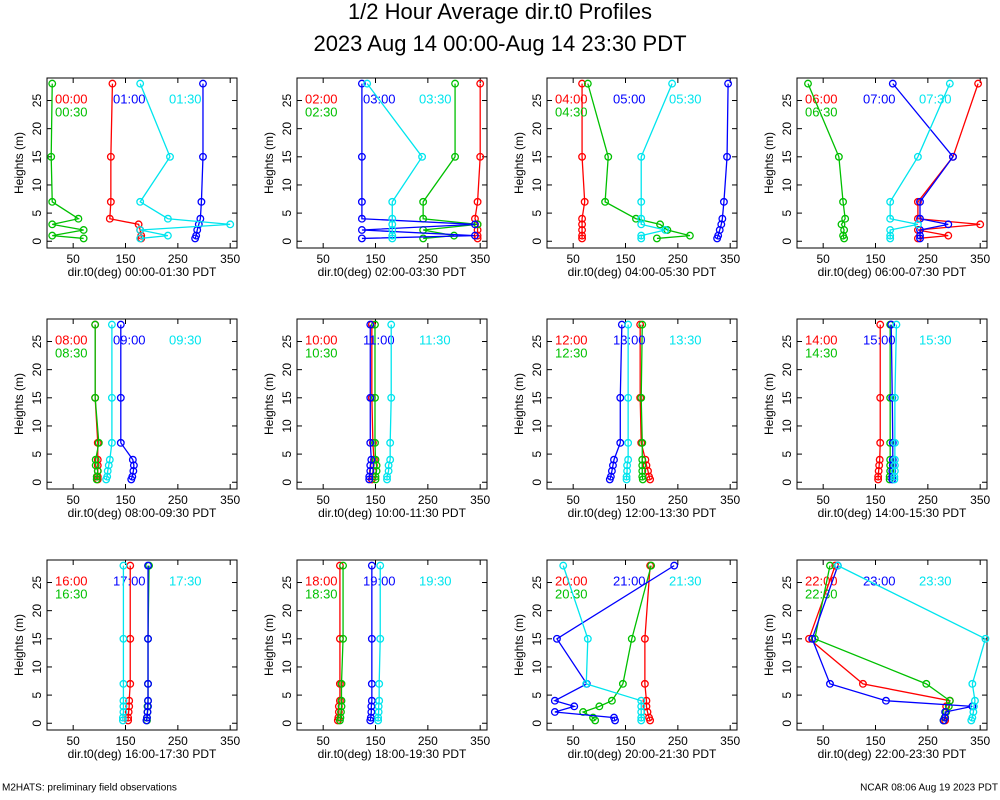 The width and height of the screenshot is (1000, 800). Describe the element at coordinates (71, 352) in the screenshot. I see `legend-entry: 08:30` at that location.